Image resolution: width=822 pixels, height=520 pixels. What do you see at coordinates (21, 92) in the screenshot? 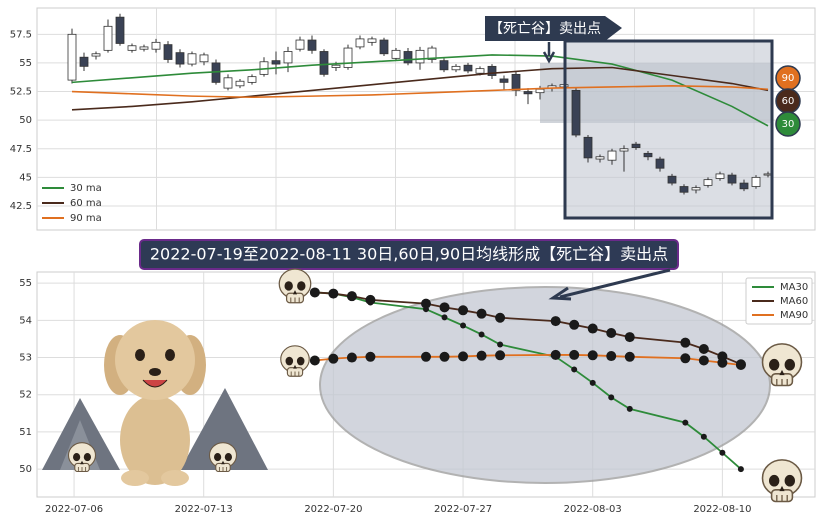
I see `y-tick-label: 52.5` at bounding box center [21, 92].